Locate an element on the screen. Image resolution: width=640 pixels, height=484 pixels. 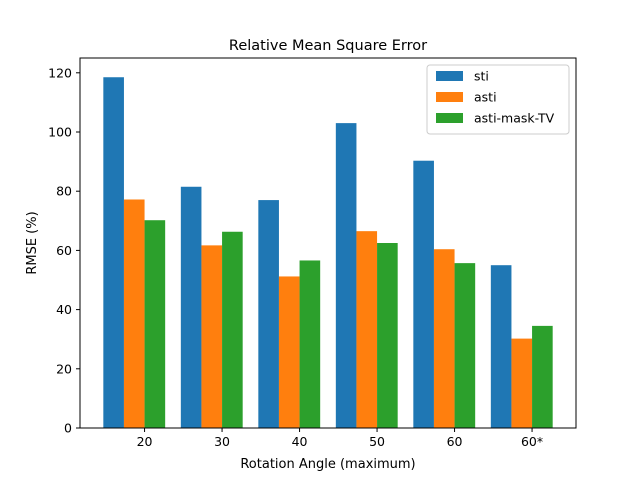
x-tick-label: 60 is located at coordinates (455, 441).